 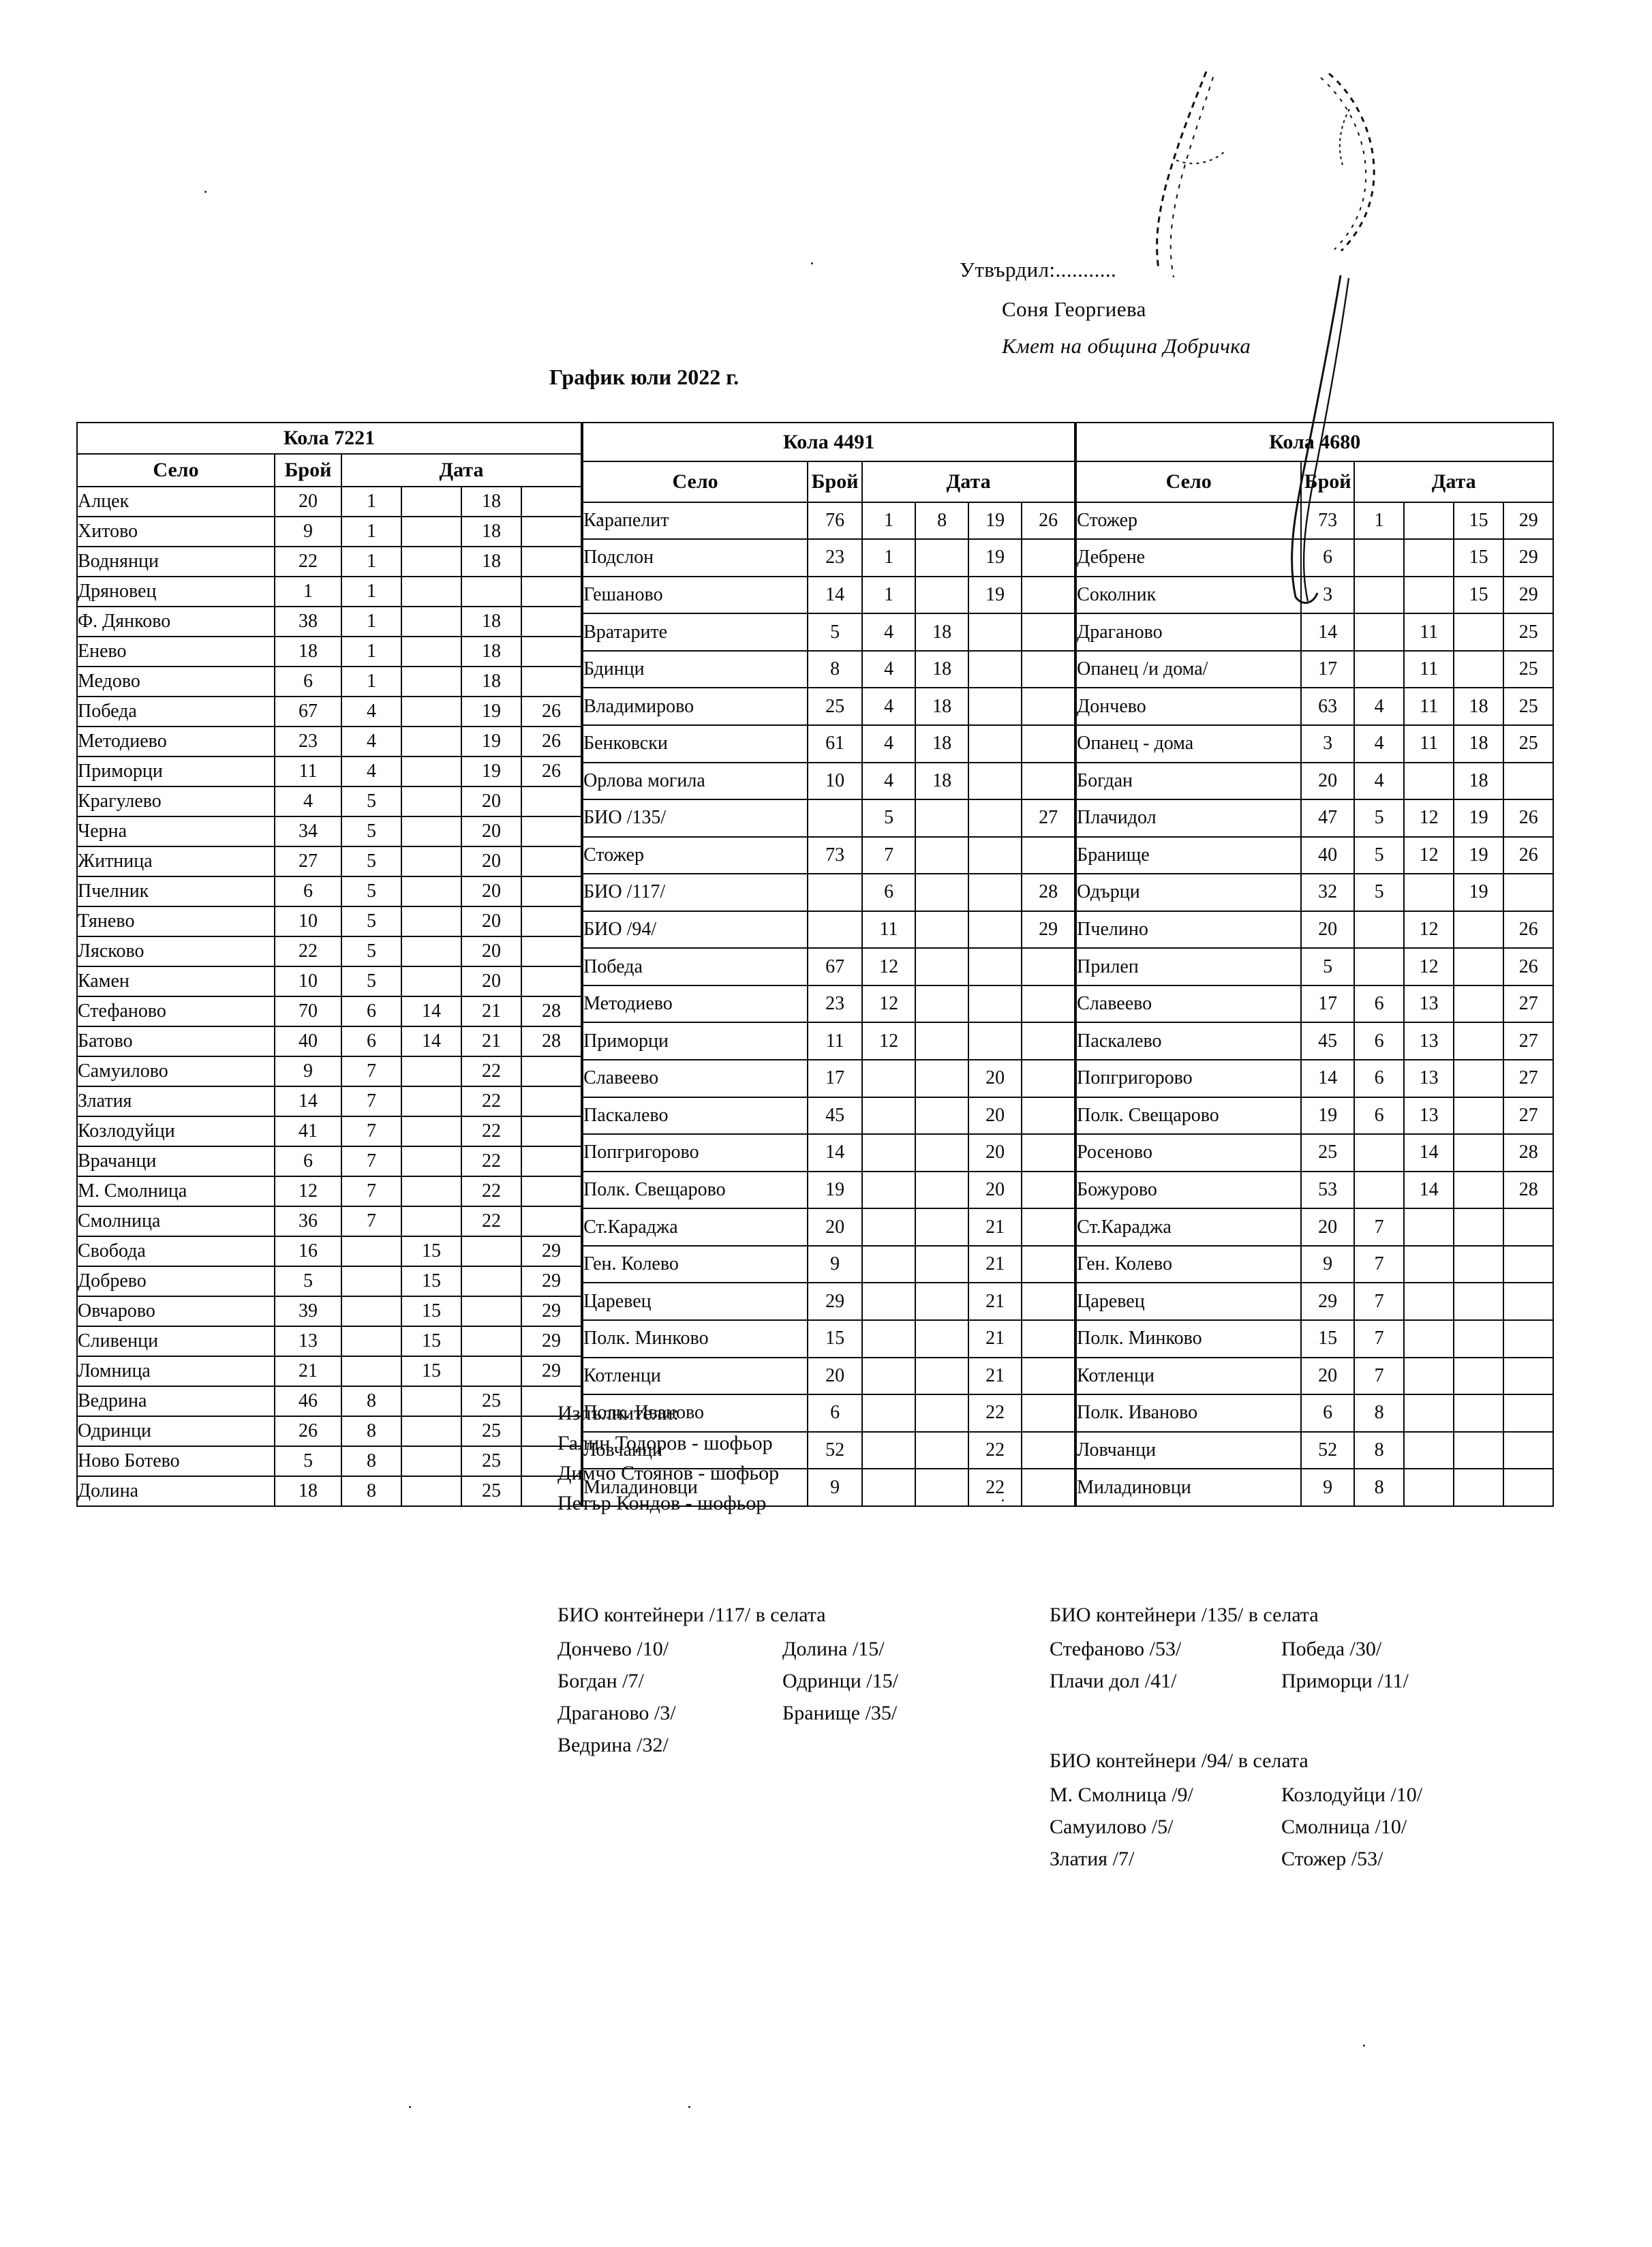 What do you see at coordinates (1529, 1041) in the screenshot?
I see `cell-date: 27` at bounding box center [1529, 1041].